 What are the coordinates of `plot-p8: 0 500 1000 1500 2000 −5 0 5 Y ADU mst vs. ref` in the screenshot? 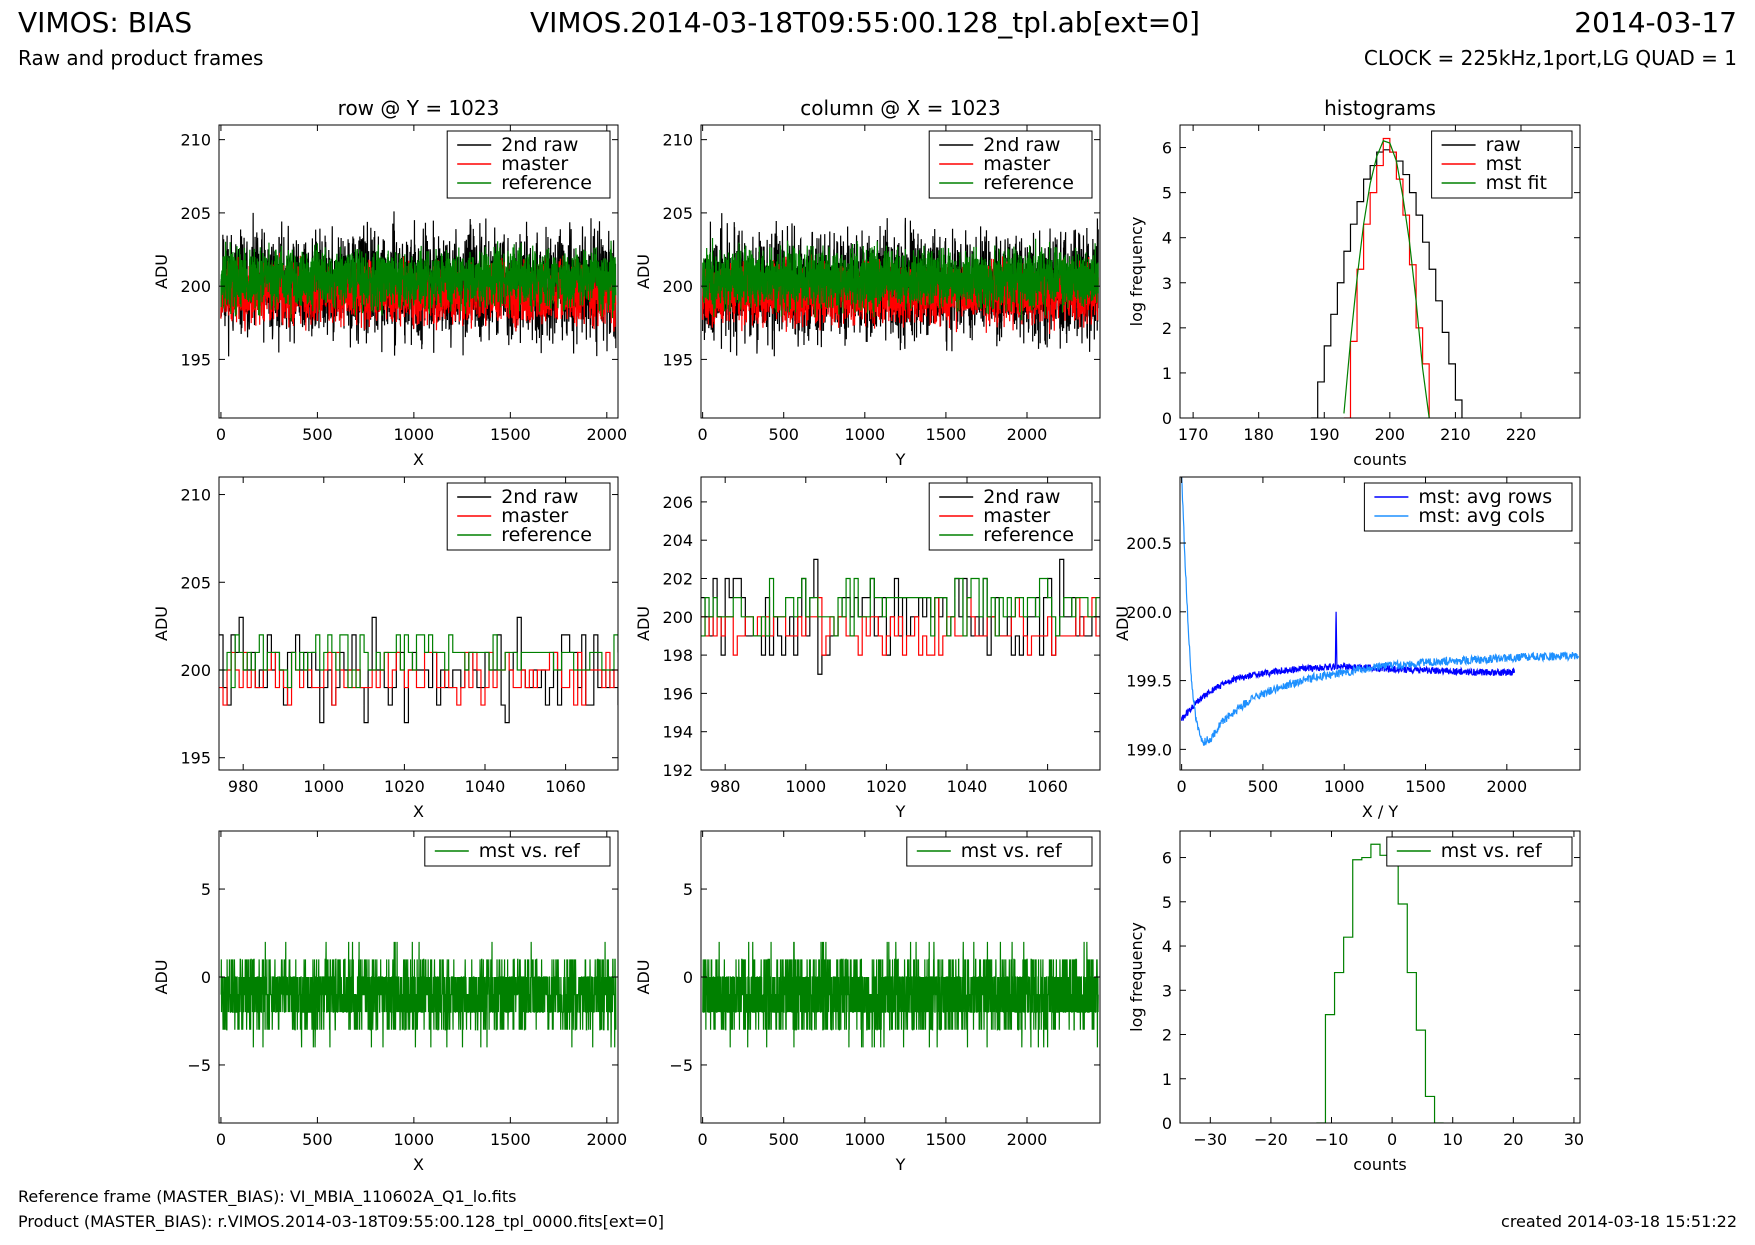 It's located at (867, 1002).